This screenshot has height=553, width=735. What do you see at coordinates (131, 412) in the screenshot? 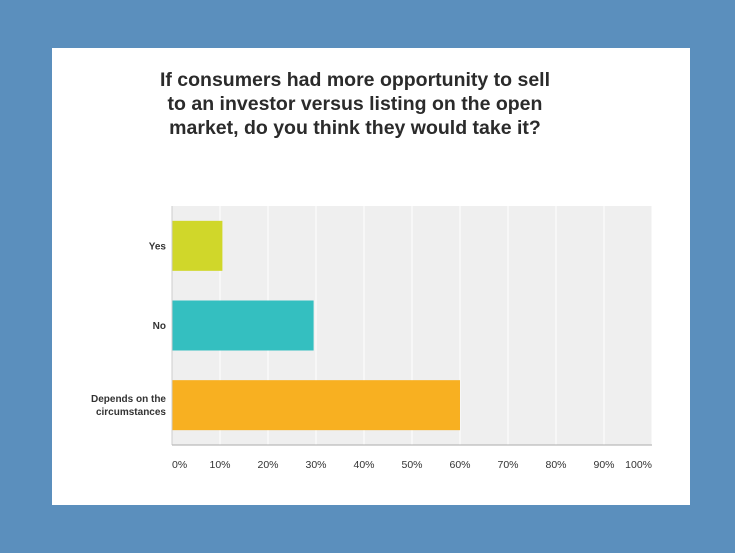
I see `category-label-line: circumstances` at bounding box center [131, 412].